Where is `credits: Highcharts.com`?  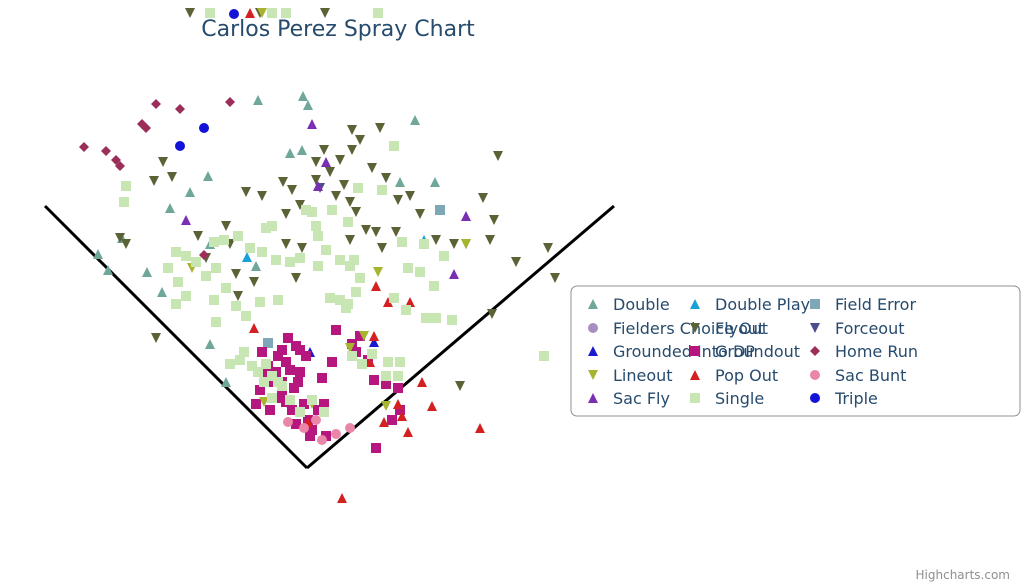
credits: Highcharts.com is located at coordinates (963, 575).